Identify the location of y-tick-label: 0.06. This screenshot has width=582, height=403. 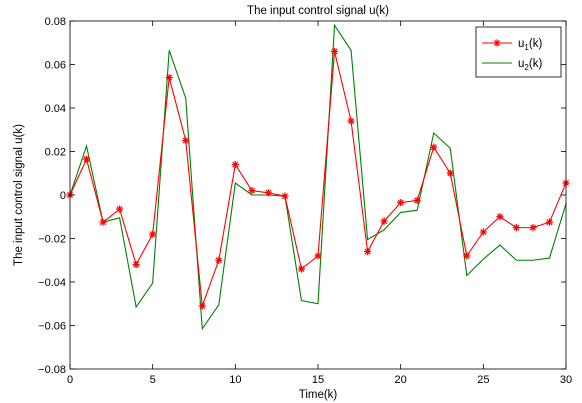
(55, 66).